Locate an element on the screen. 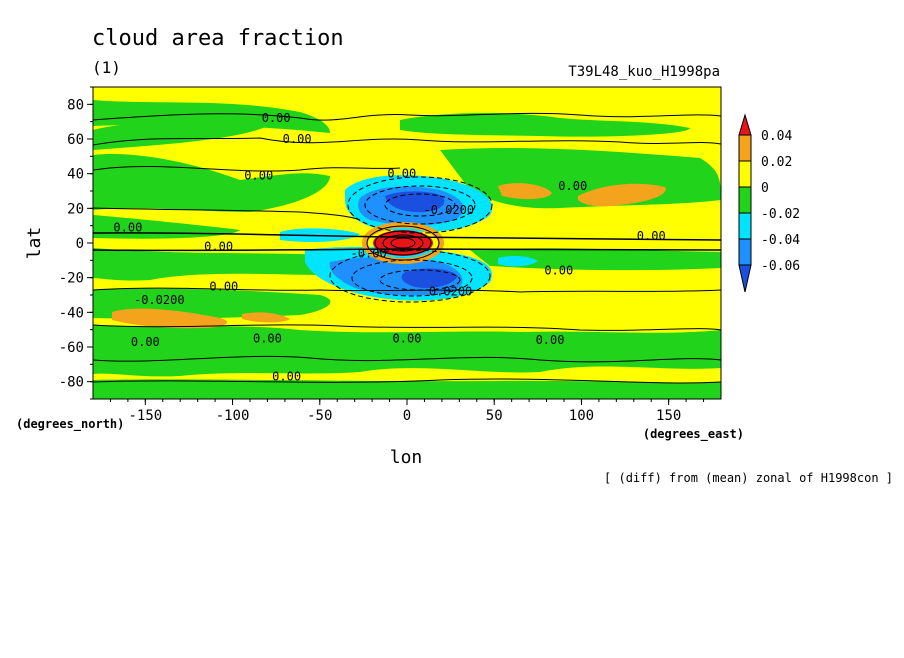  x-tick-label: 150 is located at coordinates (668, 416).